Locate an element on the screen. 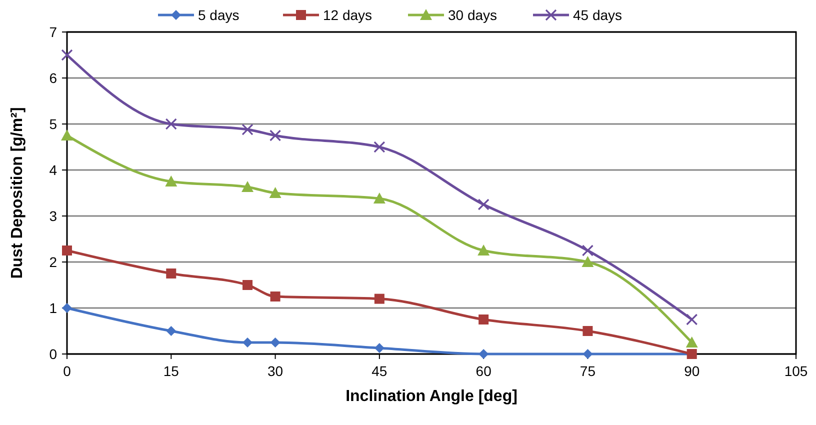  x-axis-title: Inclination Angle [deg] is located at coordinates (432, 396).